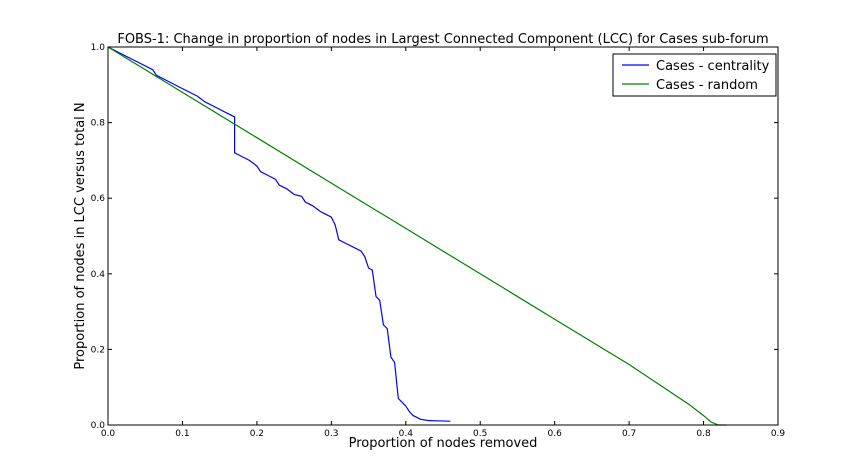  What do you see at coordinates (713, 66) in the screenshot?
I see `legend-label-centrality: Cases - centrality` at bounding box center [713, 66].